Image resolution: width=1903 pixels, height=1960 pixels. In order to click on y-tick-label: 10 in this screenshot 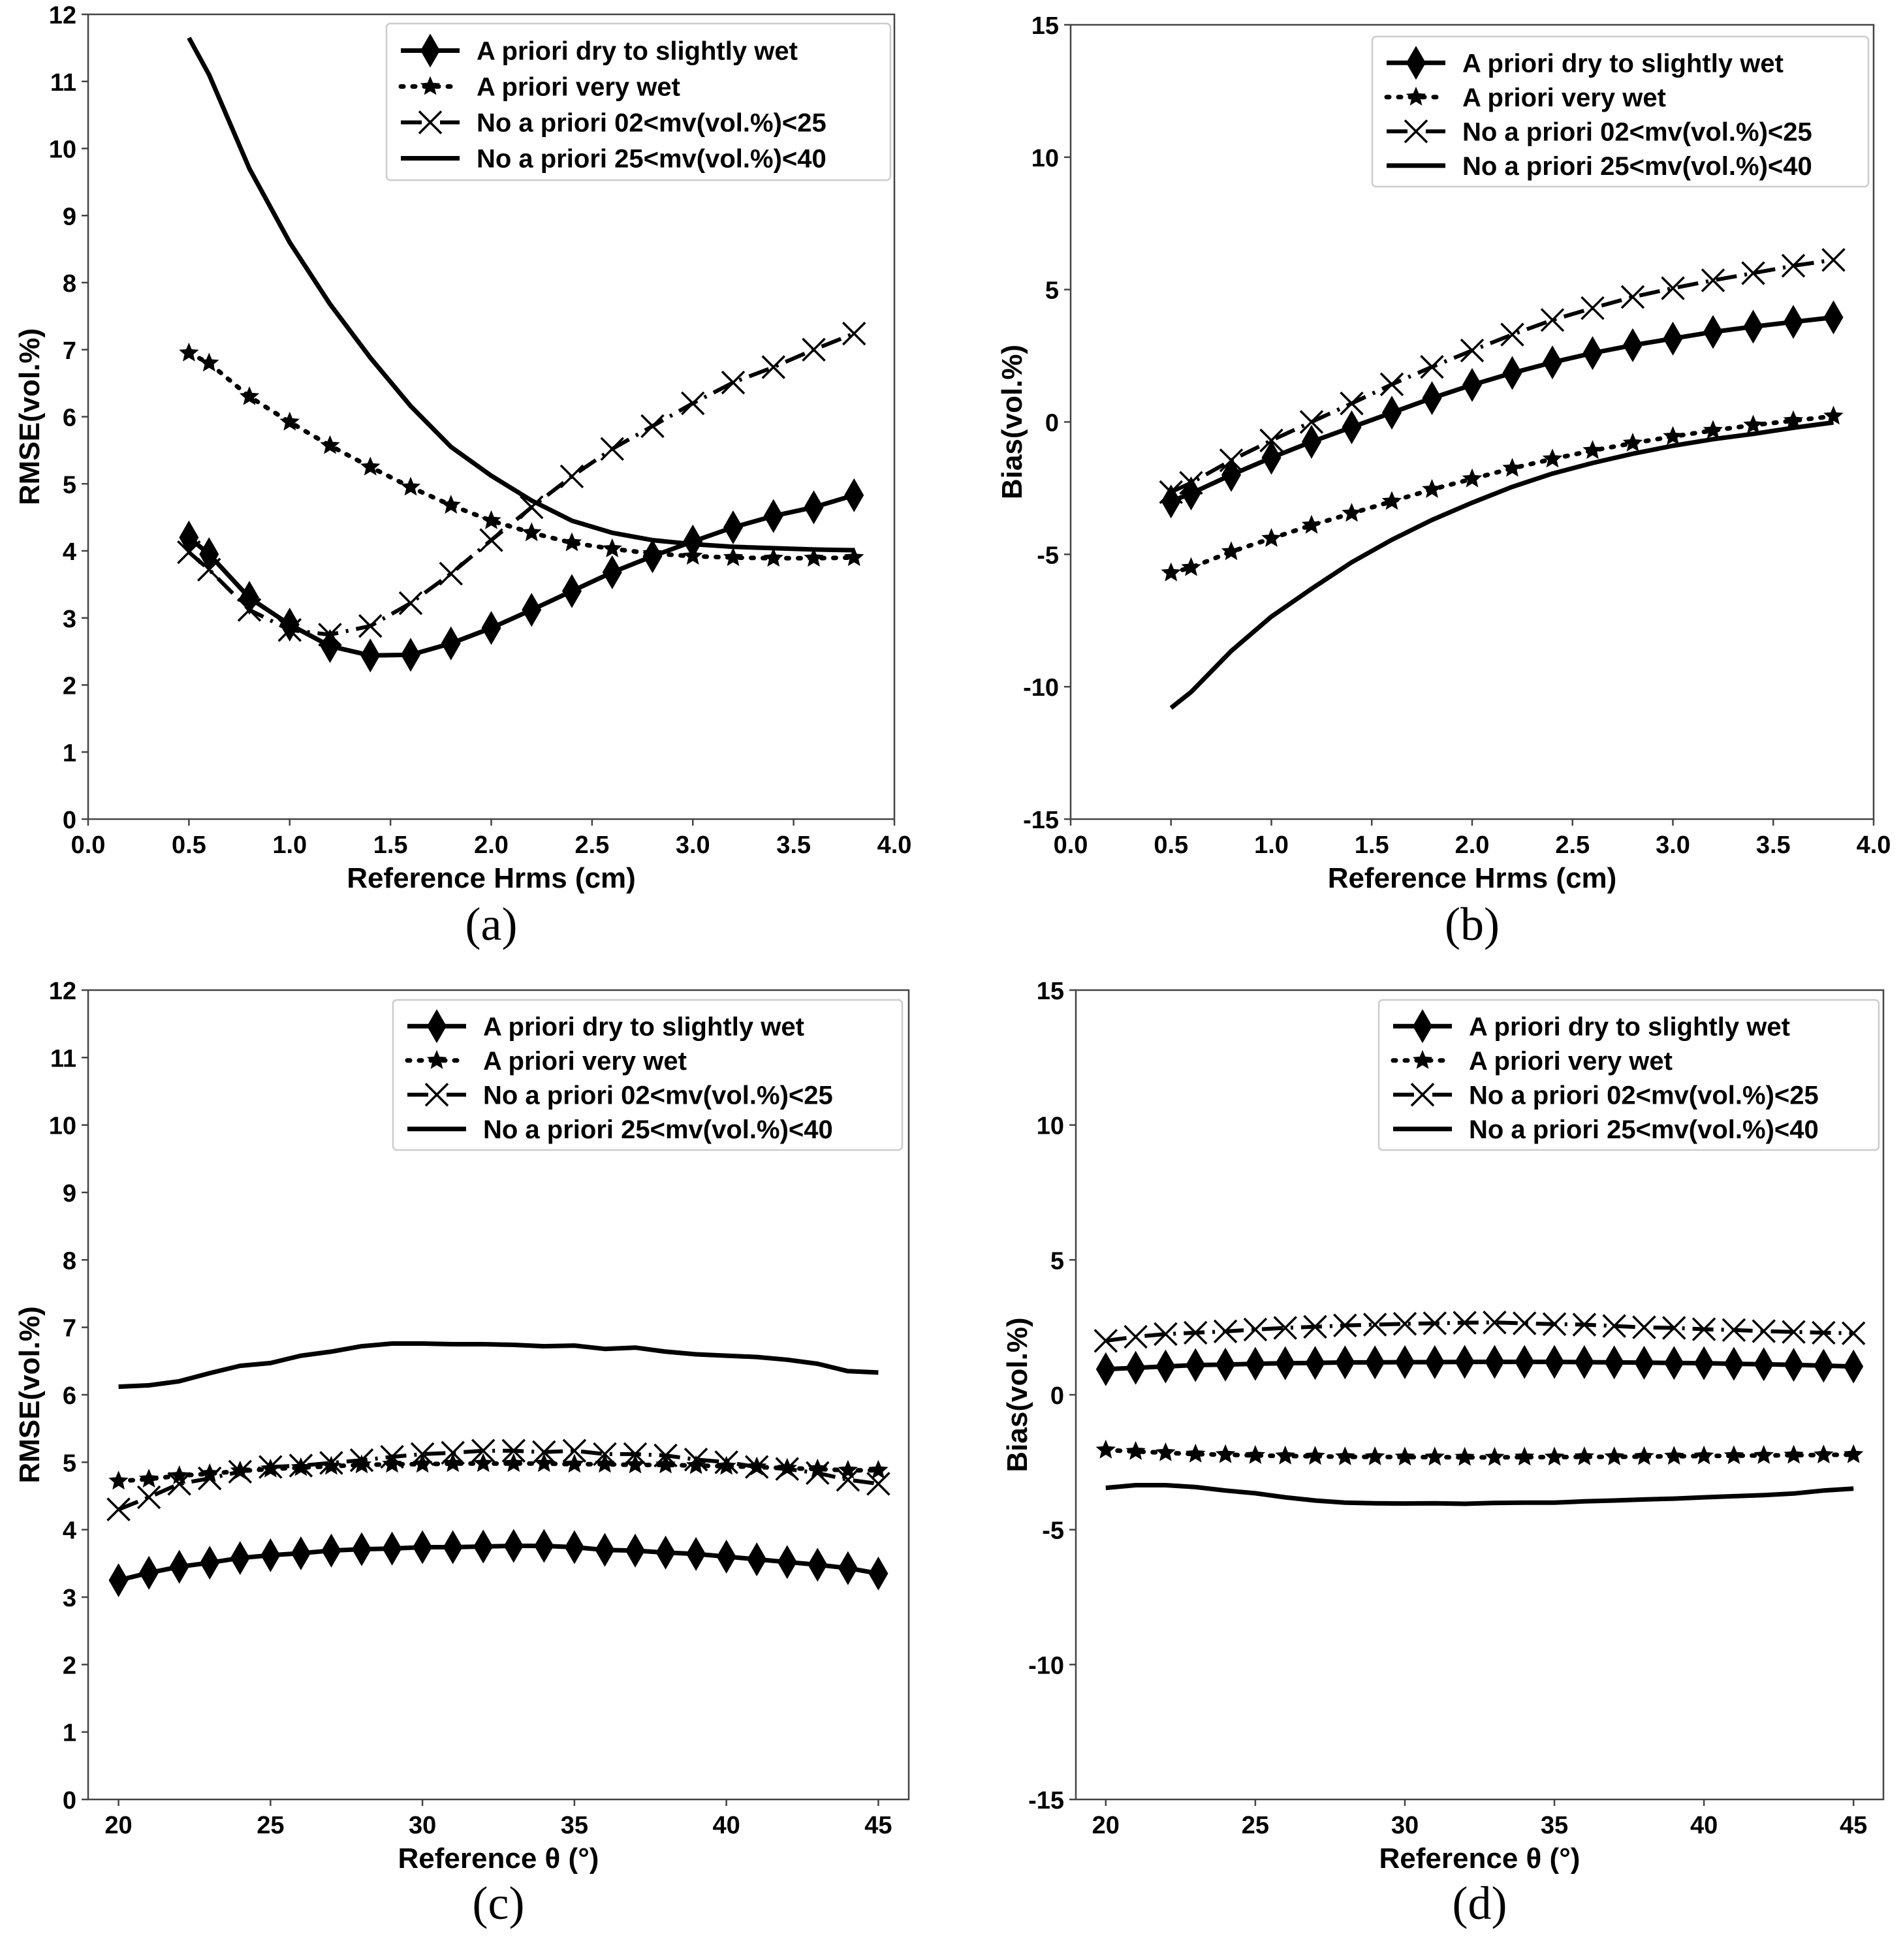, I will do `click(62, 150)`.